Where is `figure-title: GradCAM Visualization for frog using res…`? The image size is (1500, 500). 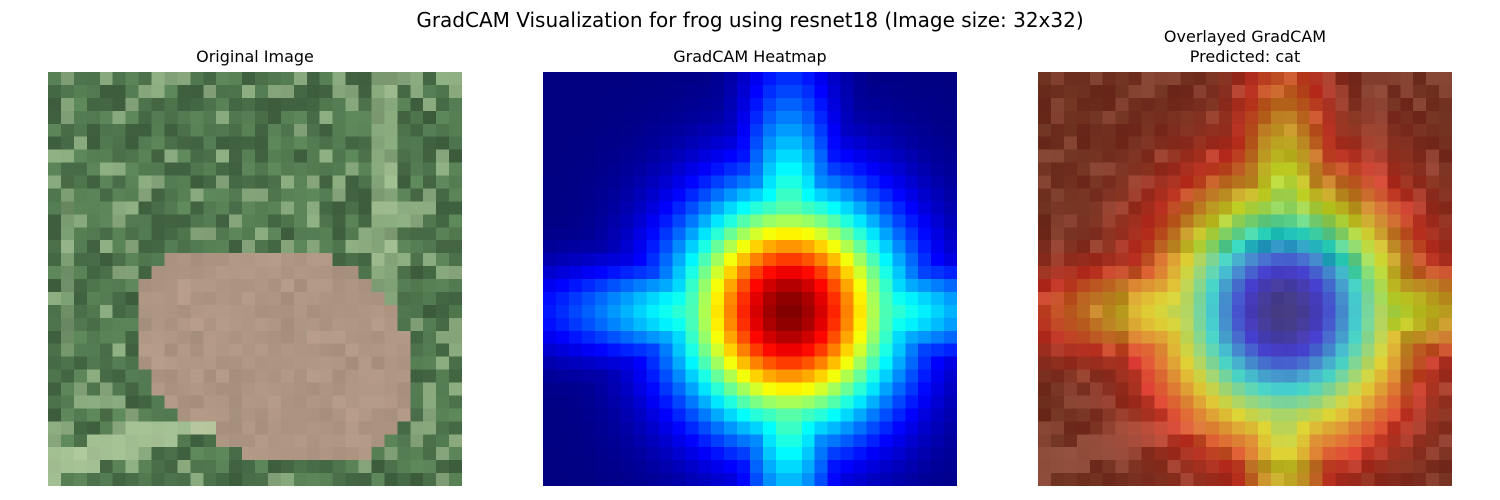
figure-title: GradCAM Visualization for frog using res… is located at coordinates (750, 20).